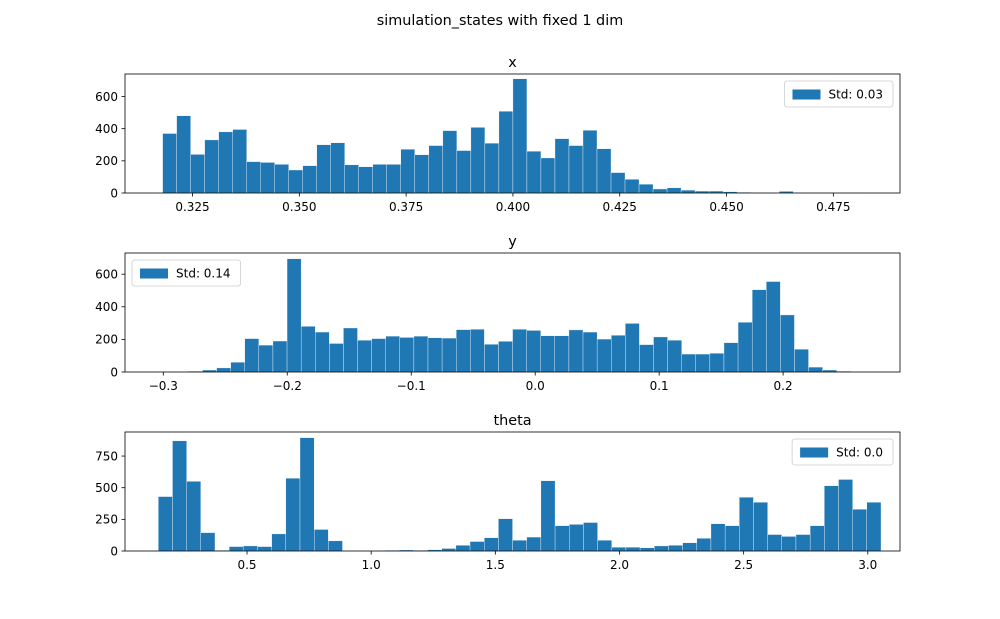  What do you see at coordinates (783, 386) in the screenshot?
I see `x-tick-label-y-5: 0.2` at bounding box center [783, 386].